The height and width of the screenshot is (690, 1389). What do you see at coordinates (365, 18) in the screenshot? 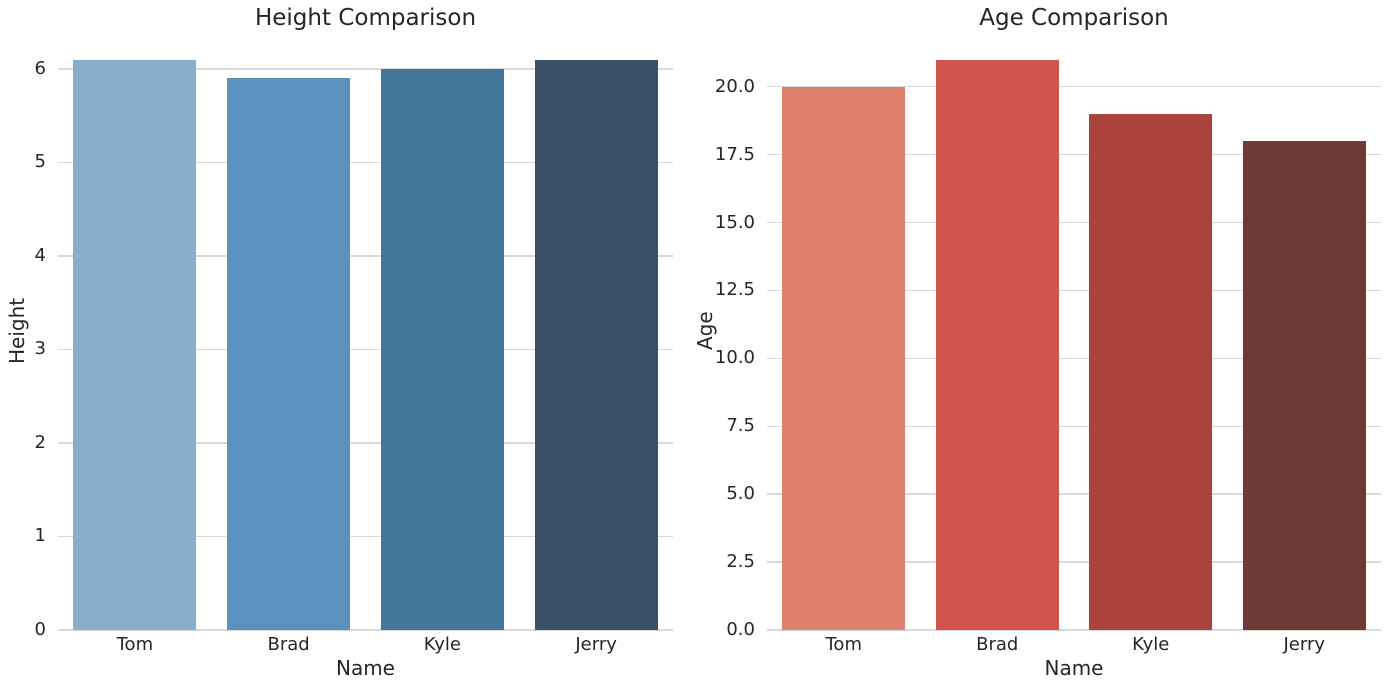
I see `chart-title: Height Comparison` at bounding box center [365, 18].